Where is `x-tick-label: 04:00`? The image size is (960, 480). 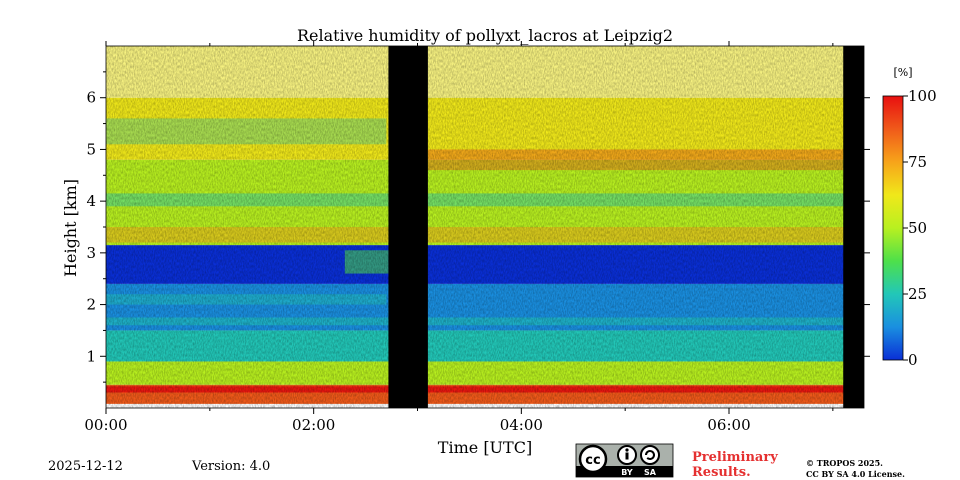 x-tick-label: 04:00 is located at coordinates (521, 425).